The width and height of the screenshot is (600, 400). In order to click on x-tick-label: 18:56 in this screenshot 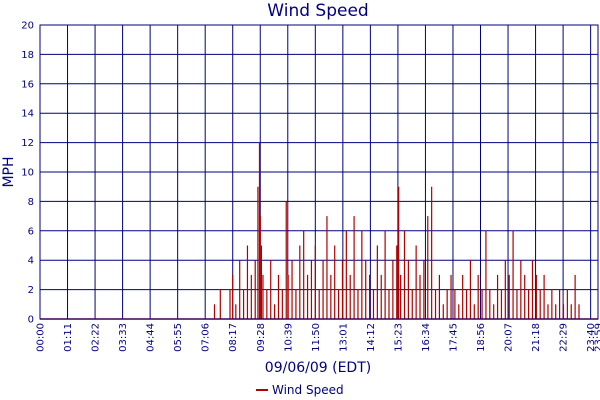, I will do `click(481, 337)`.